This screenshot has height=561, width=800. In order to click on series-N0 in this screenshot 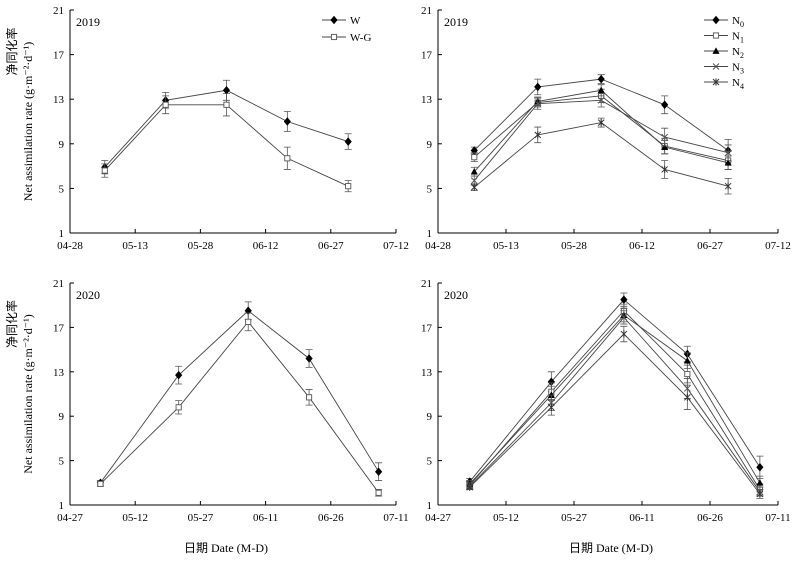, I will do `click(615, 389)`.